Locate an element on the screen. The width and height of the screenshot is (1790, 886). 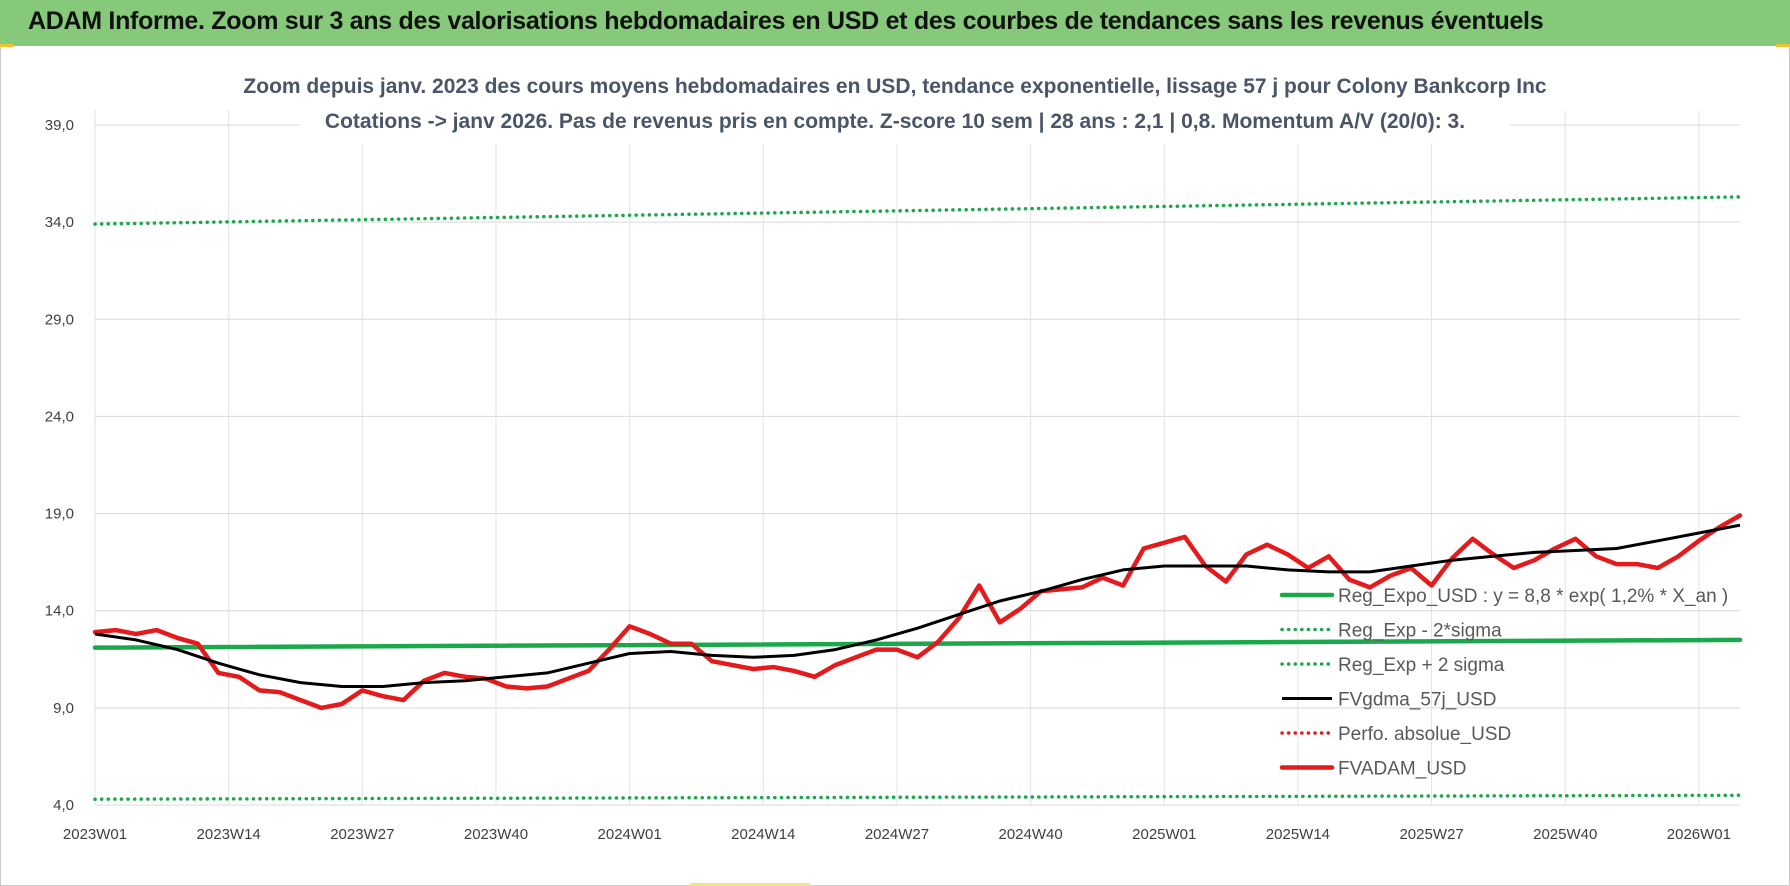
legend-label: FVgdma_57j_USD is located at coordinates (1417, 700).